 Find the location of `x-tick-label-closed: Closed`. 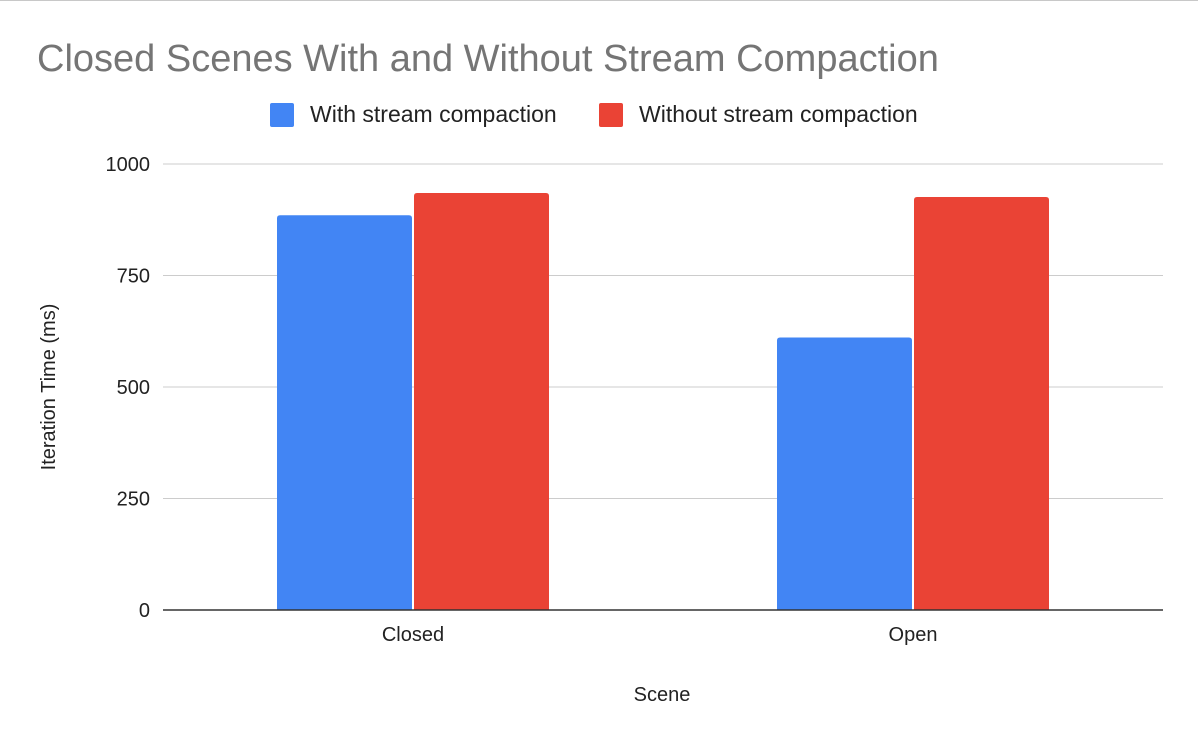

x-tick-label-closed: Closed is located at coordinates (413, 635).